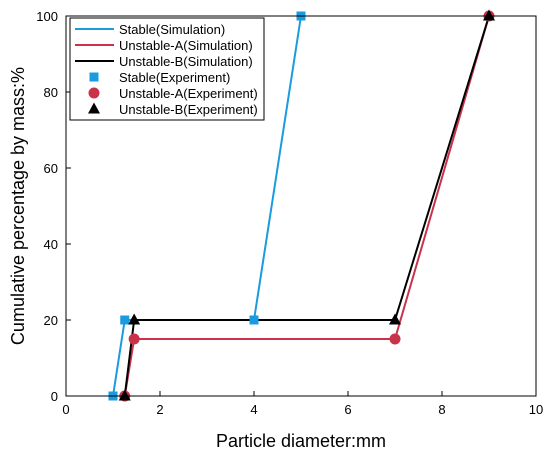  What do you see at coordinates (441, 409) in the screenshot?
I see `x-tick-label: 8` at bounding box center [441, 409].